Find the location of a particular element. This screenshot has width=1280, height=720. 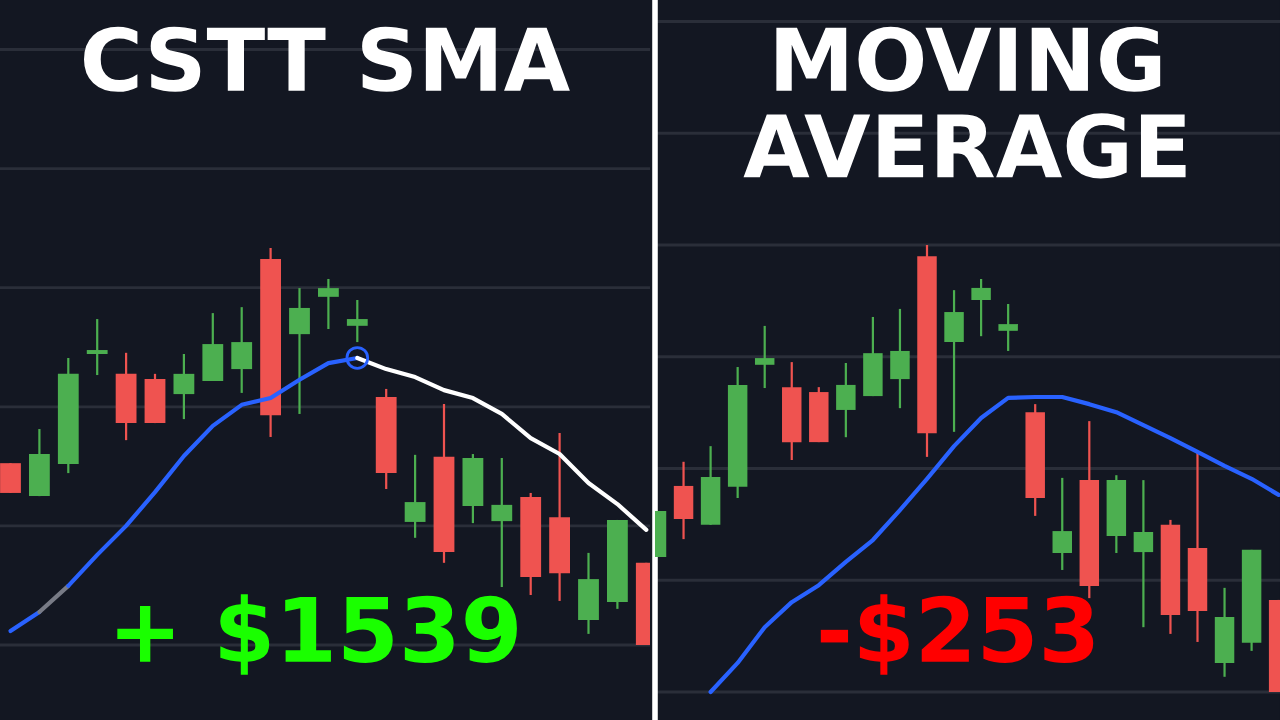

annotation: -$253 is located at coordinates (957, 634).